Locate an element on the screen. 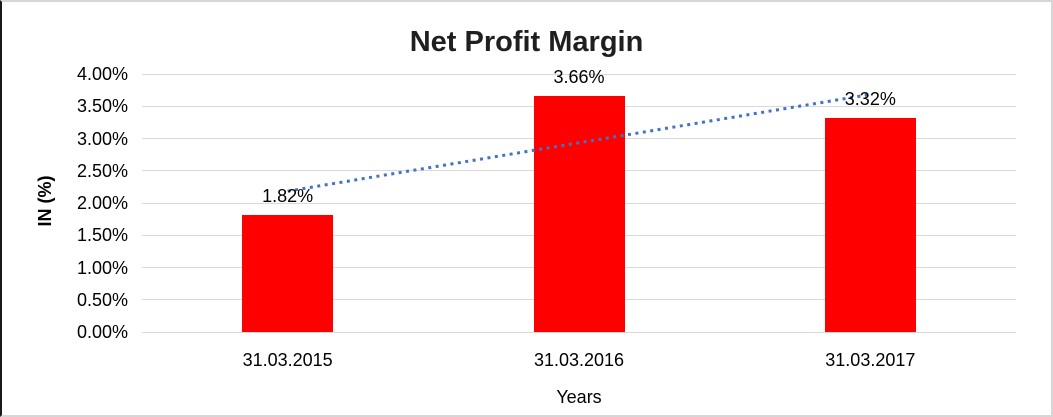  y-tick-label: 1.00% is located at coordinates (102, 267).